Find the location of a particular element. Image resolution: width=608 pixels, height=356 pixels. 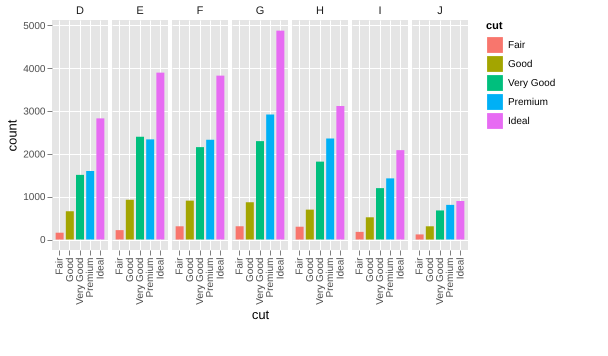

chart-title: G is located at coordinates (260, 11).